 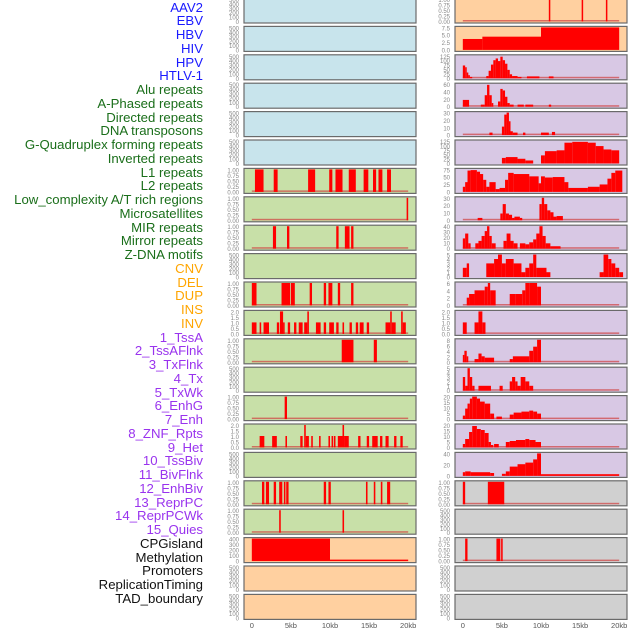 I want to click on track-label: Mirror repeats, so click(x=161, y=241).